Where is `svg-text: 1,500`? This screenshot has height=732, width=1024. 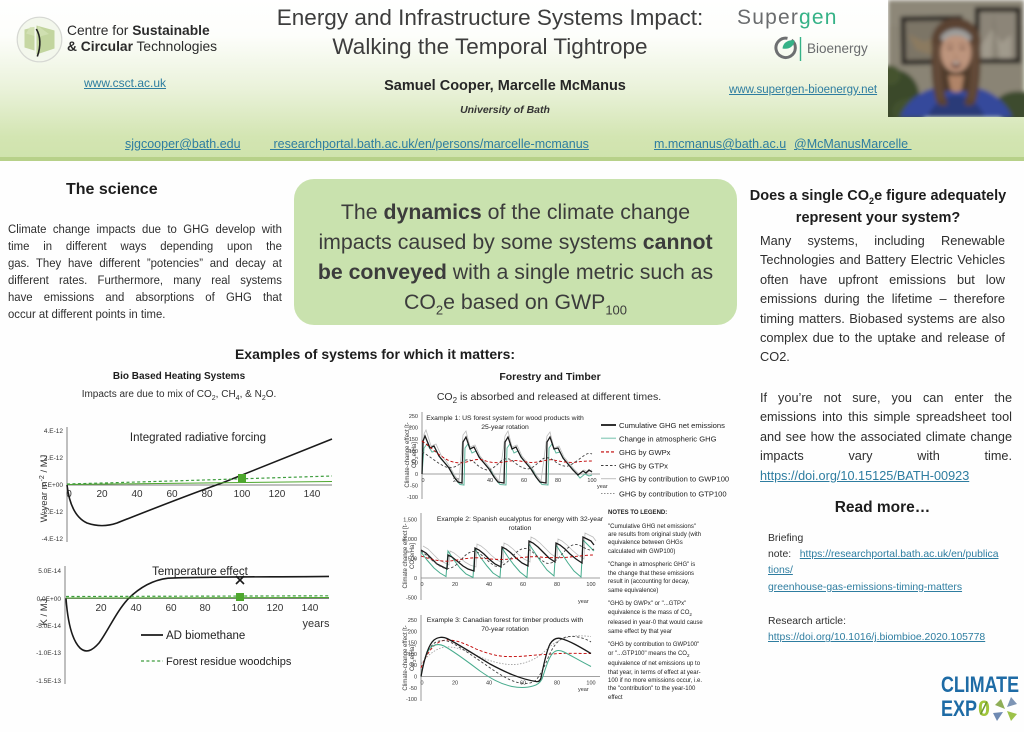 svg-text: 1,500 is located at coordinates (410, 521).